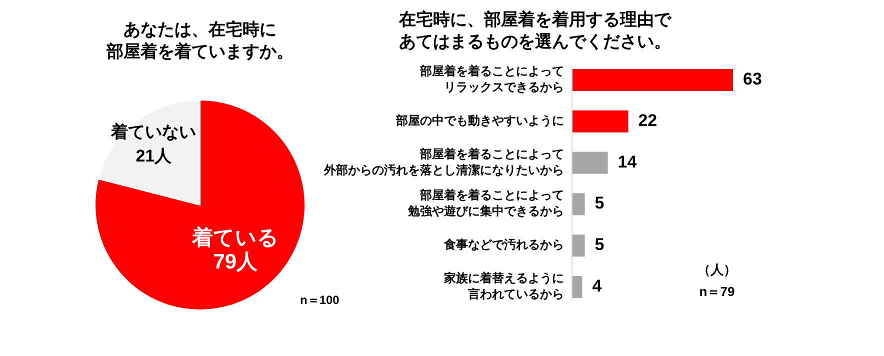 The width and height of the screenshot is (884, 356). What do you see at coordinates (234, 237) in the screenshot?
I see `slice-label: 着ている` at bounding box center [234, 237].